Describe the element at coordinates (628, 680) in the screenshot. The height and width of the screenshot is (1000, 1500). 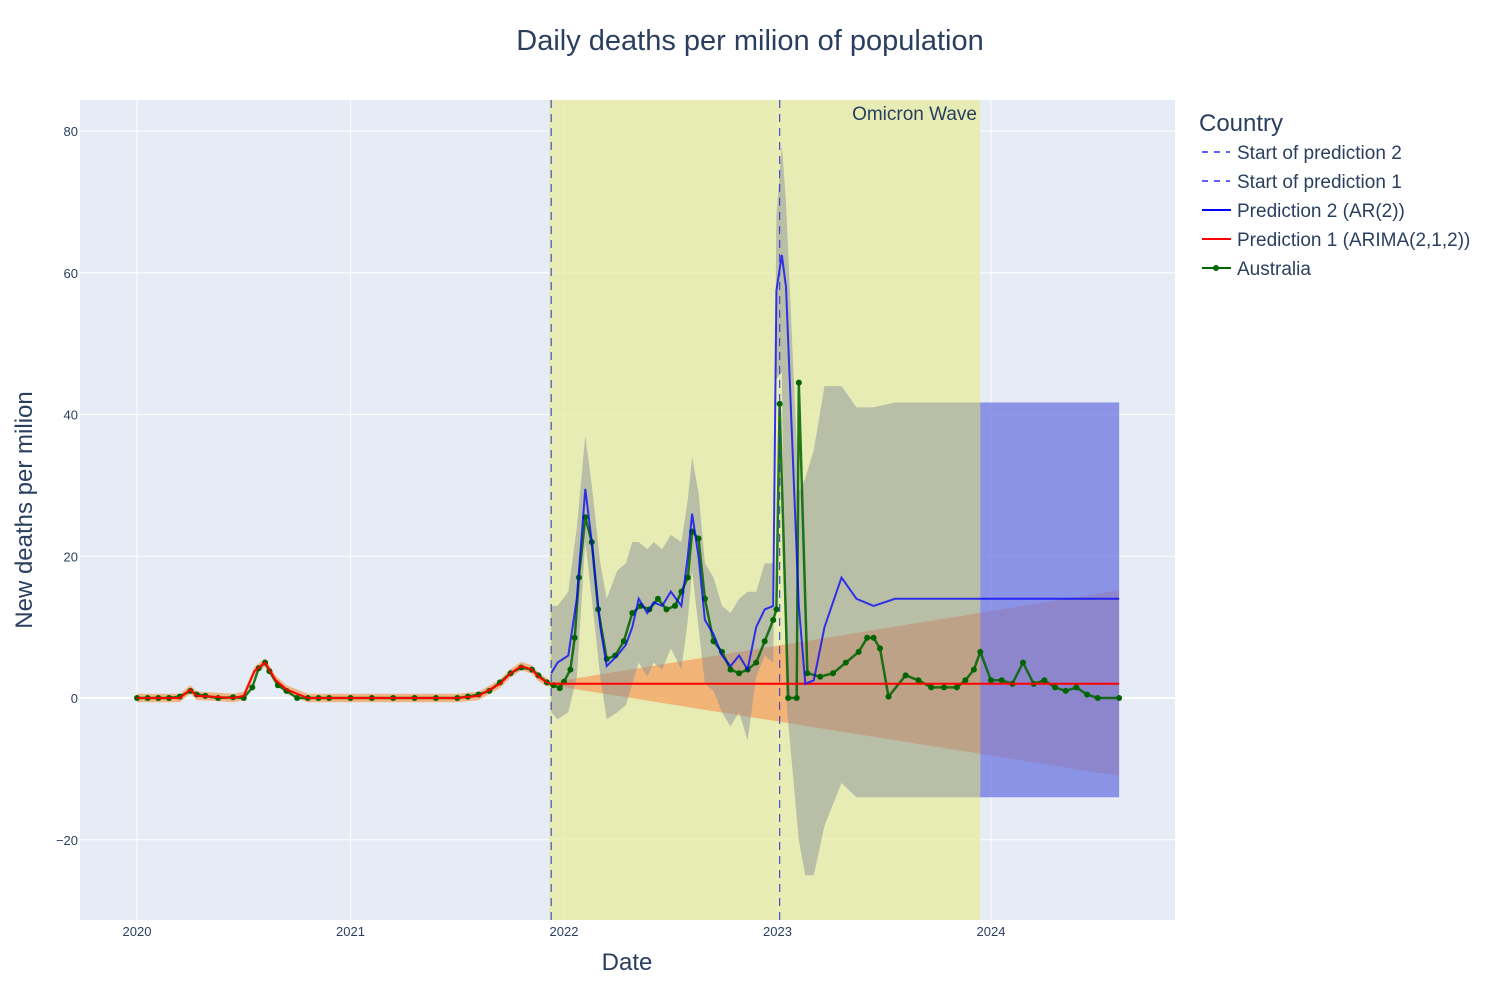
I see `prediction-1-line` at that location.